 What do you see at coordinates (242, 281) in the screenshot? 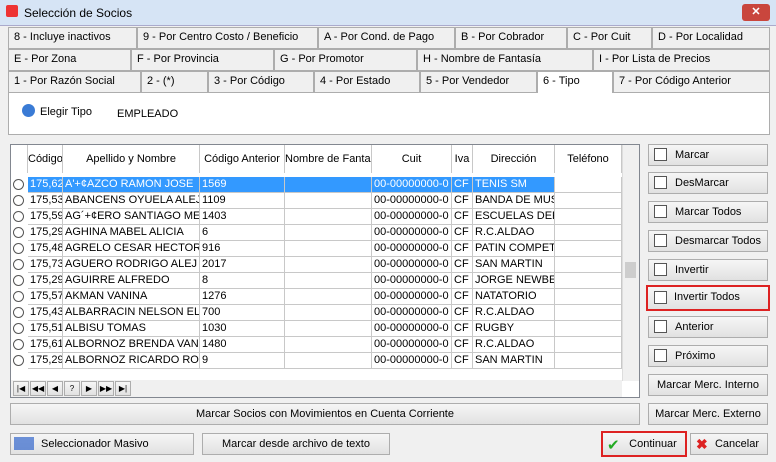
I see `table-cell: 8` at bounding box center [242, 281].